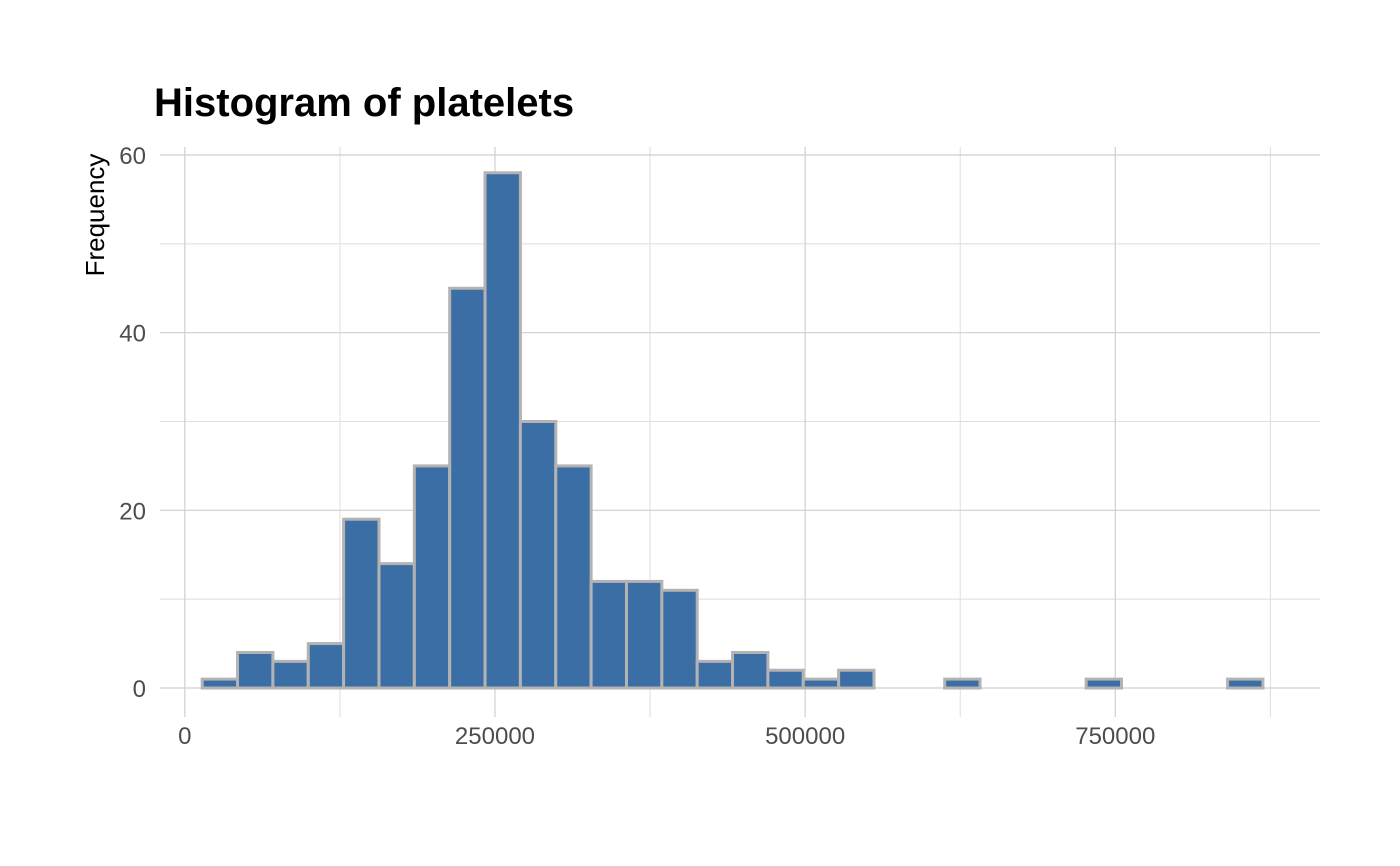 The image size is (1400, 866). I want to click on x-tick-label: 500000, so click(805, 736).